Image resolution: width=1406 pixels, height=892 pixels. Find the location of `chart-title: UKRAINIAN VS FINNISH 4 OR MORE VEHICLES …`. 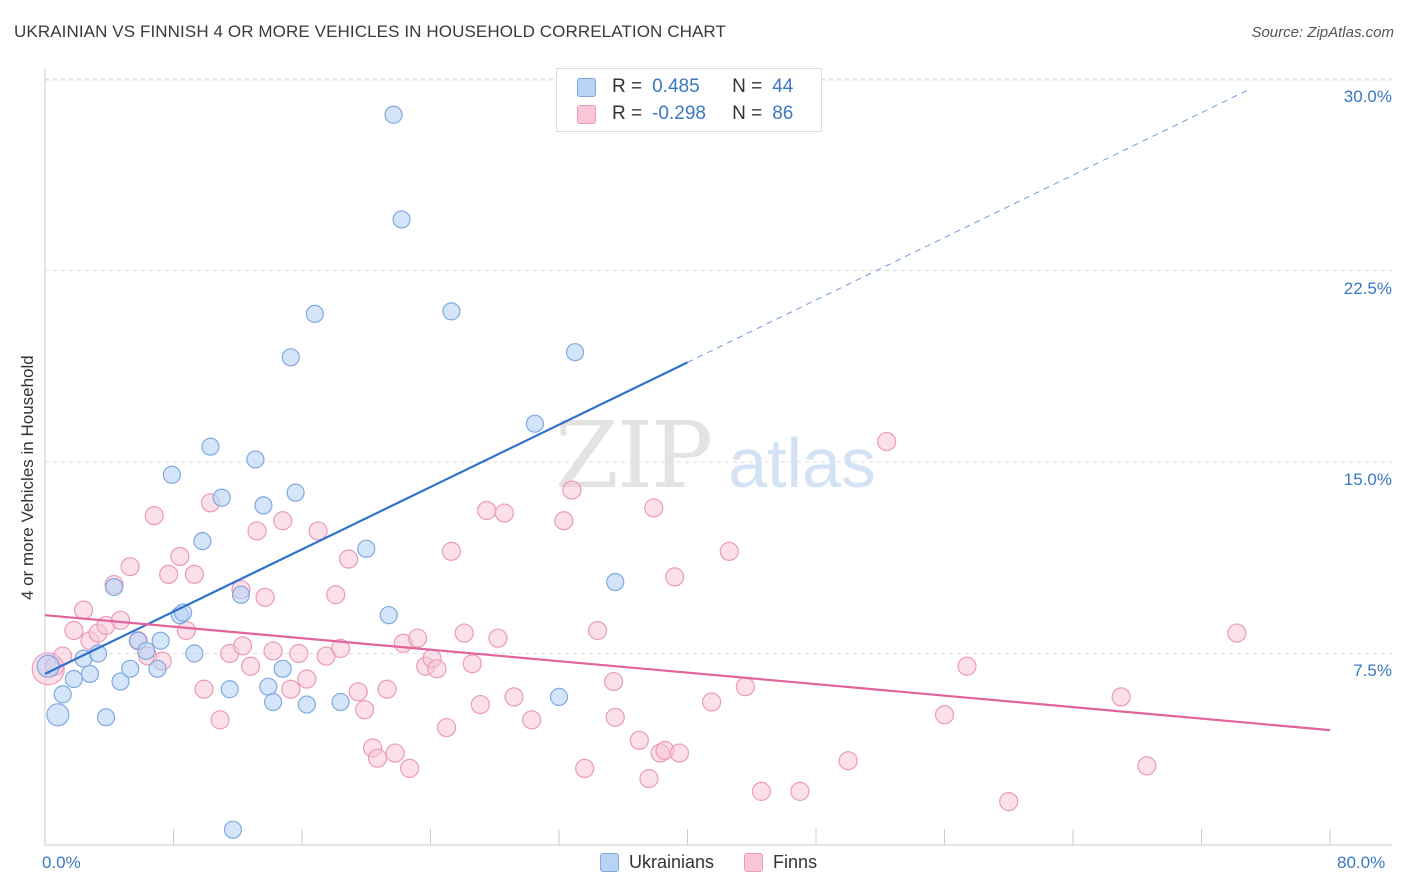

chart-title: UKRAINIAN VS FINNISH 4 OR MORE VEHICLES … is located at coordinates (370, 31).